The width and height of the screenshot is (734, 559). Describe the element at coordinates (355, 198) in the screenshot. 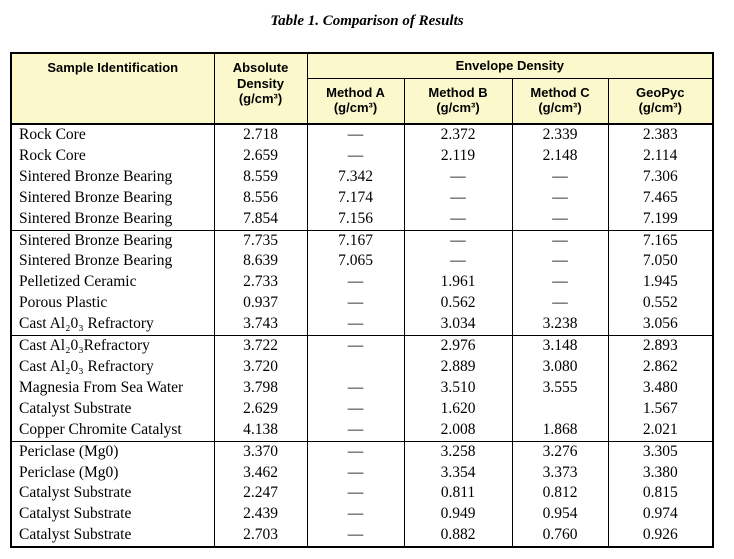

I see `method-a-cell: 7.174` at that location.